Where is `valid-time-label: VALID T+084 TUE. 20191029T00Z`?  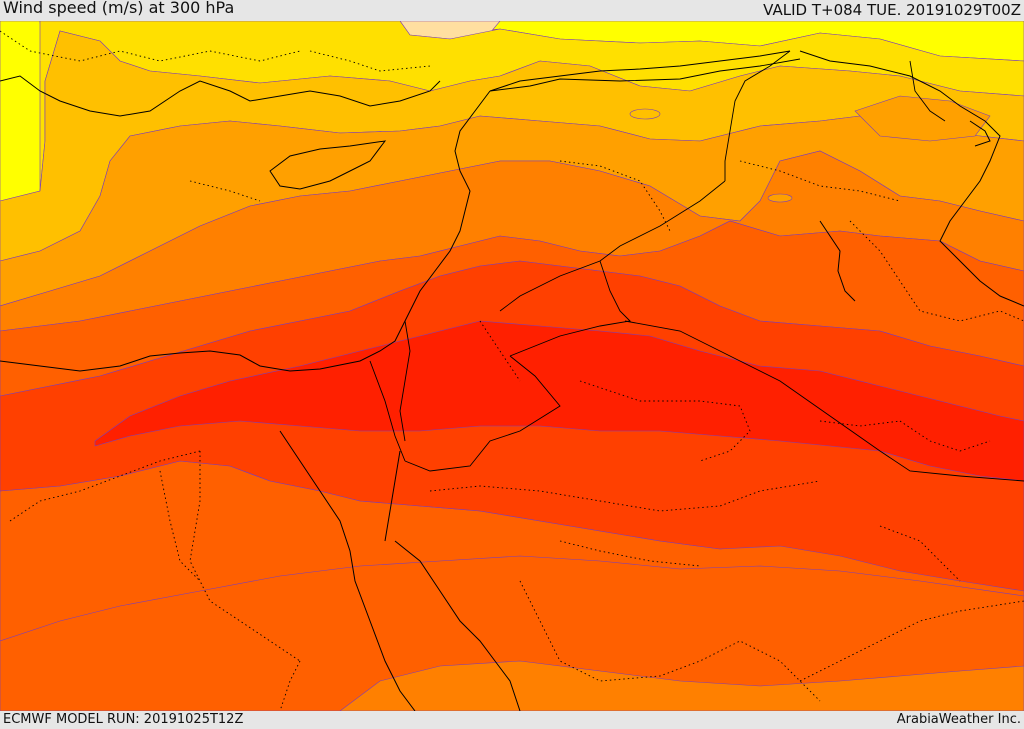
valid-time-label: VALID T+084 TUE. 20191029T00Z is located at coordinates (892, 10).